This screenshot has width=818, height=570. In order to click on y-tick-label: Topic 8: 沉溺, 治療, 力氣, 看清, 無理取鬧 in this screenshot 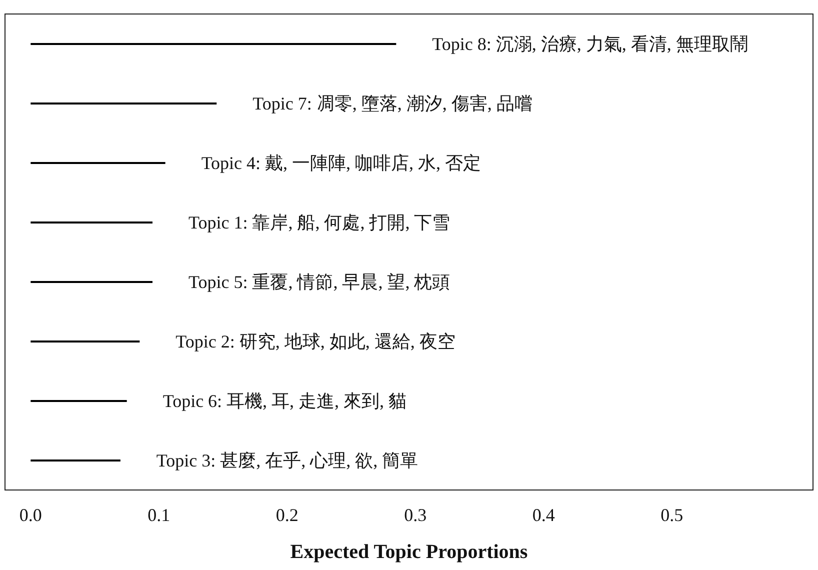, I will do `click(590, 44)`.